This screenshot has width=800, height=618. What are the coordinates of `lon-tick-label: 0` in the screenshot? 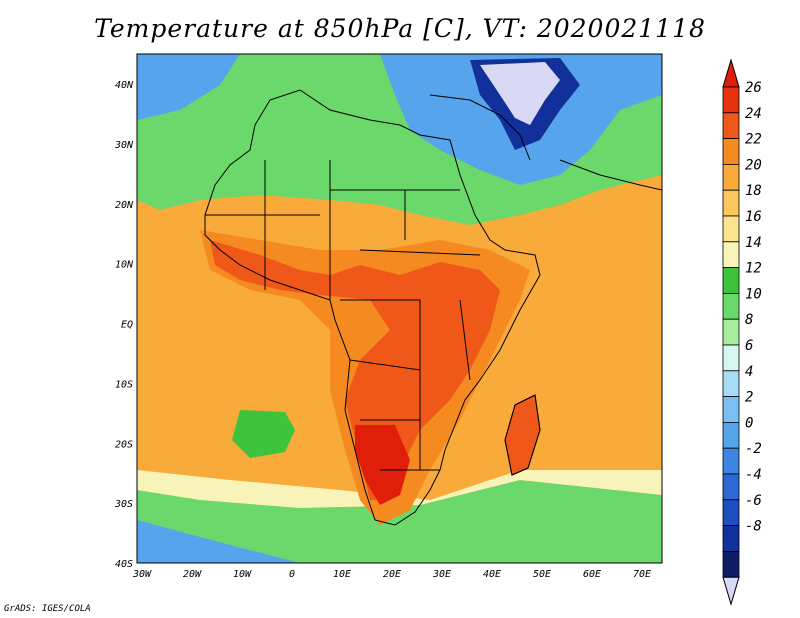 It's located at (292, 574).